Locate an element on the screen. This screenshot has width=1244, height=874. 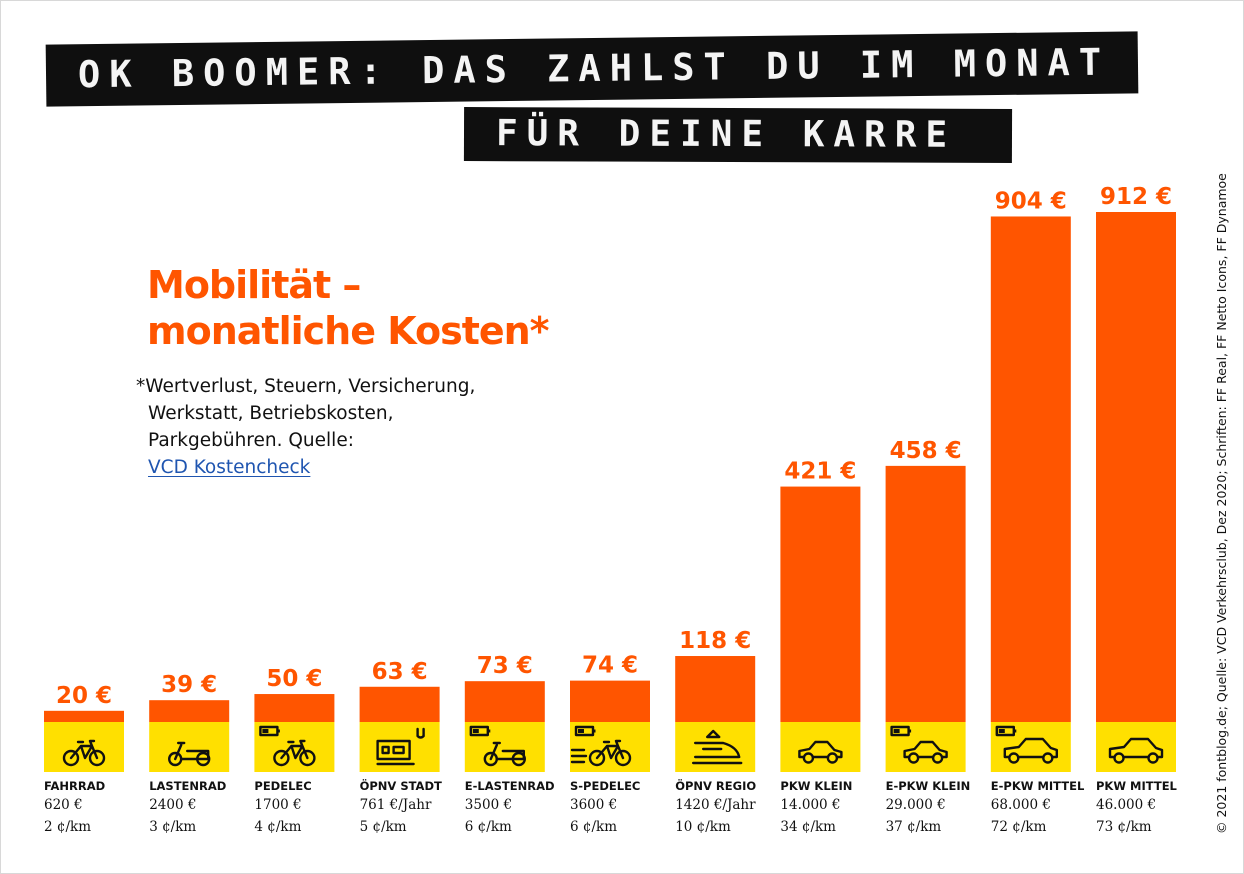
chart-subtitle: Mobilität – monatliche Kosten* is located at coordinates (427, 308).